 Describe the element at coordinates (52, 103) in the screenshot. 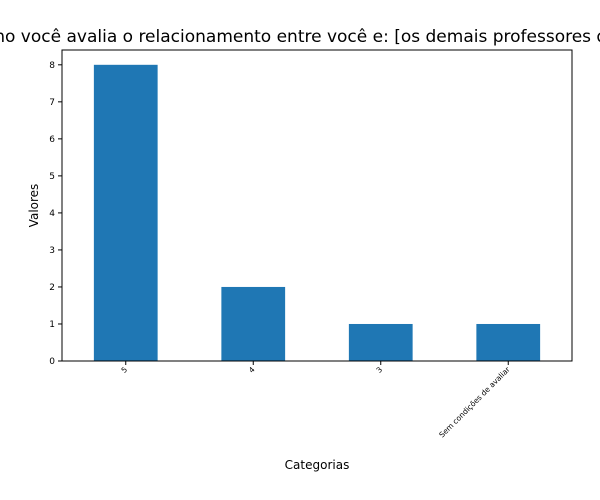

I see `y-tick-label: 7` at that location.